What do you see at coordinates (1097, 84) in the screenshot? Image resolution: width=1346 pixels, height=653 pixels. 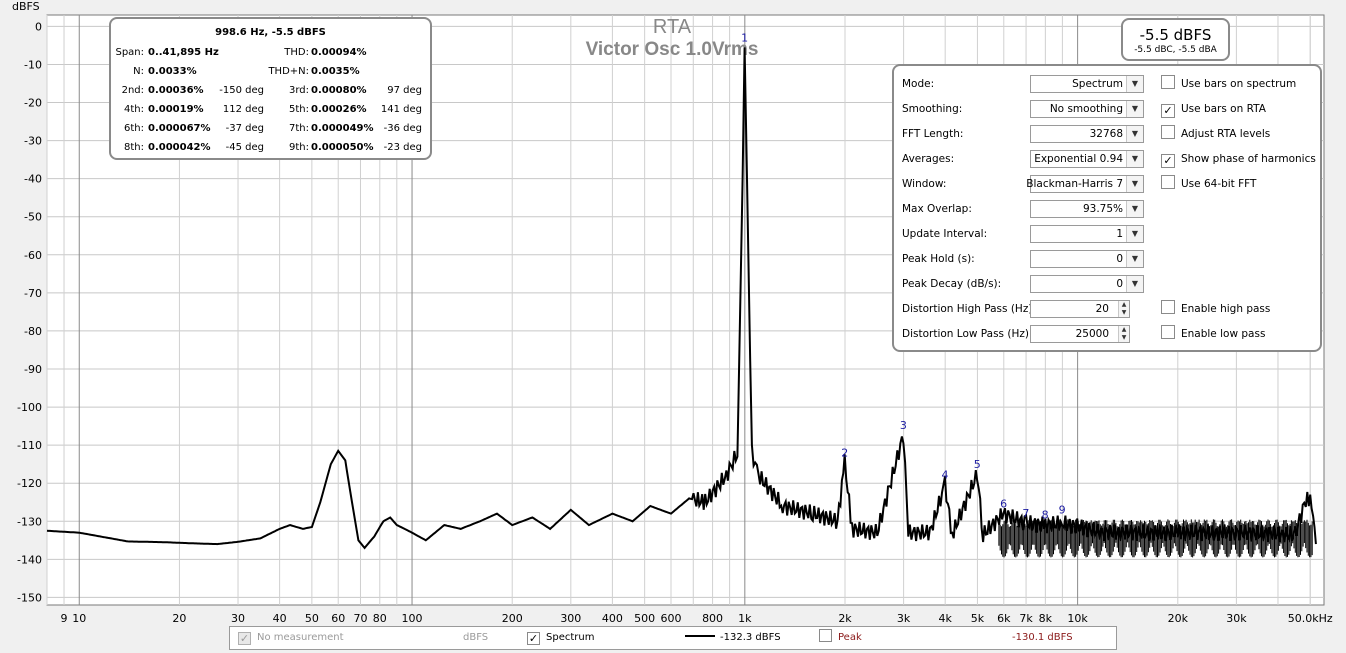 I see `setting-value: Spectrum` at bounding box center [1097, 84].